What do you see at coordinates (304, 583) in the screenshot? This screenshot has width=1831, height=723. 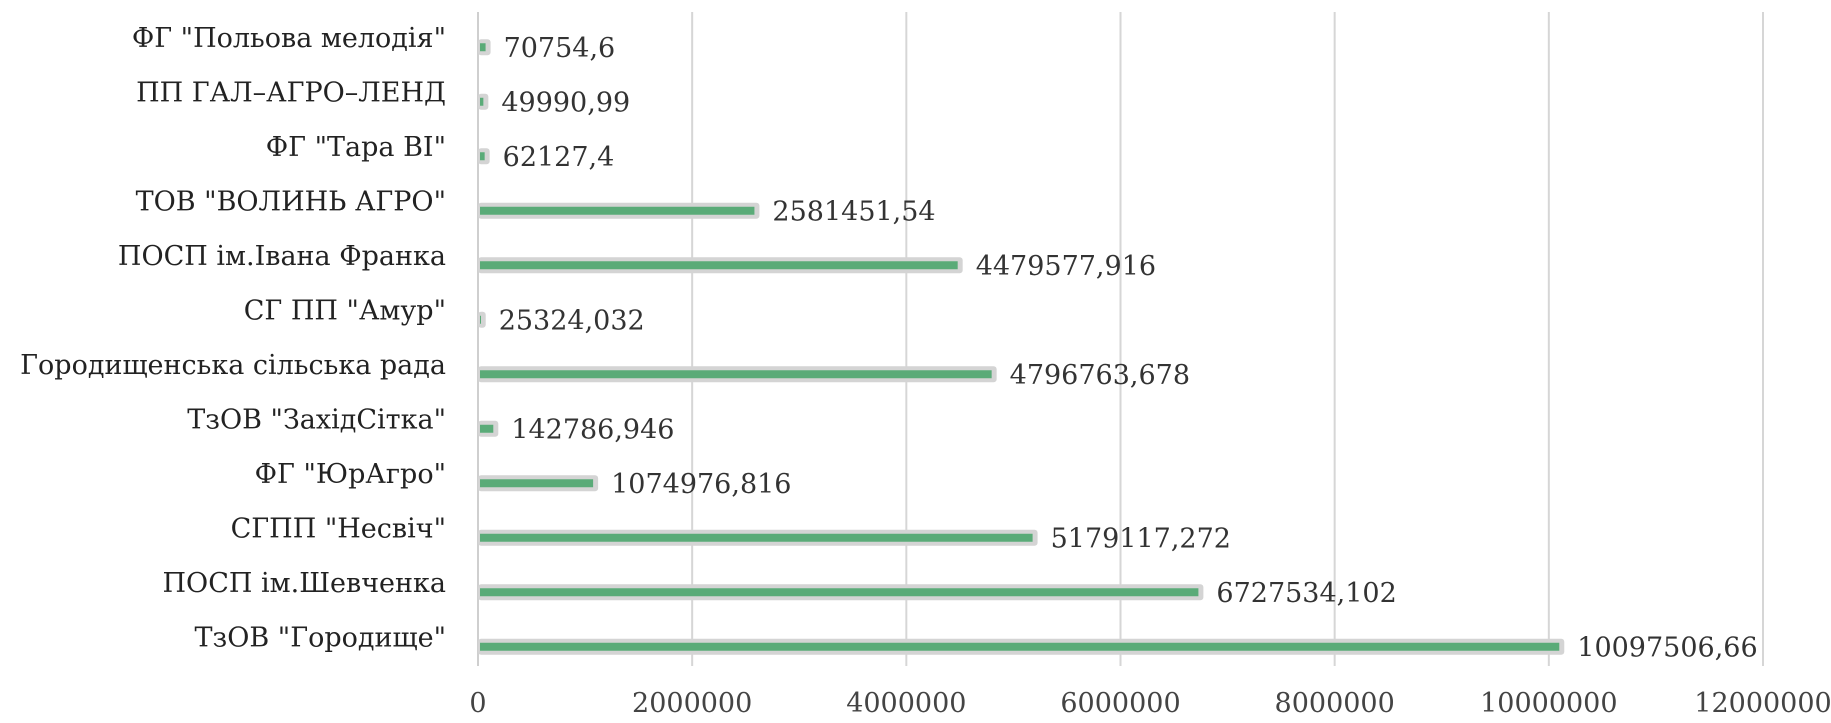 I see `category-label: ПОСП ім.Шевченка` at bounding box center [304, 583].